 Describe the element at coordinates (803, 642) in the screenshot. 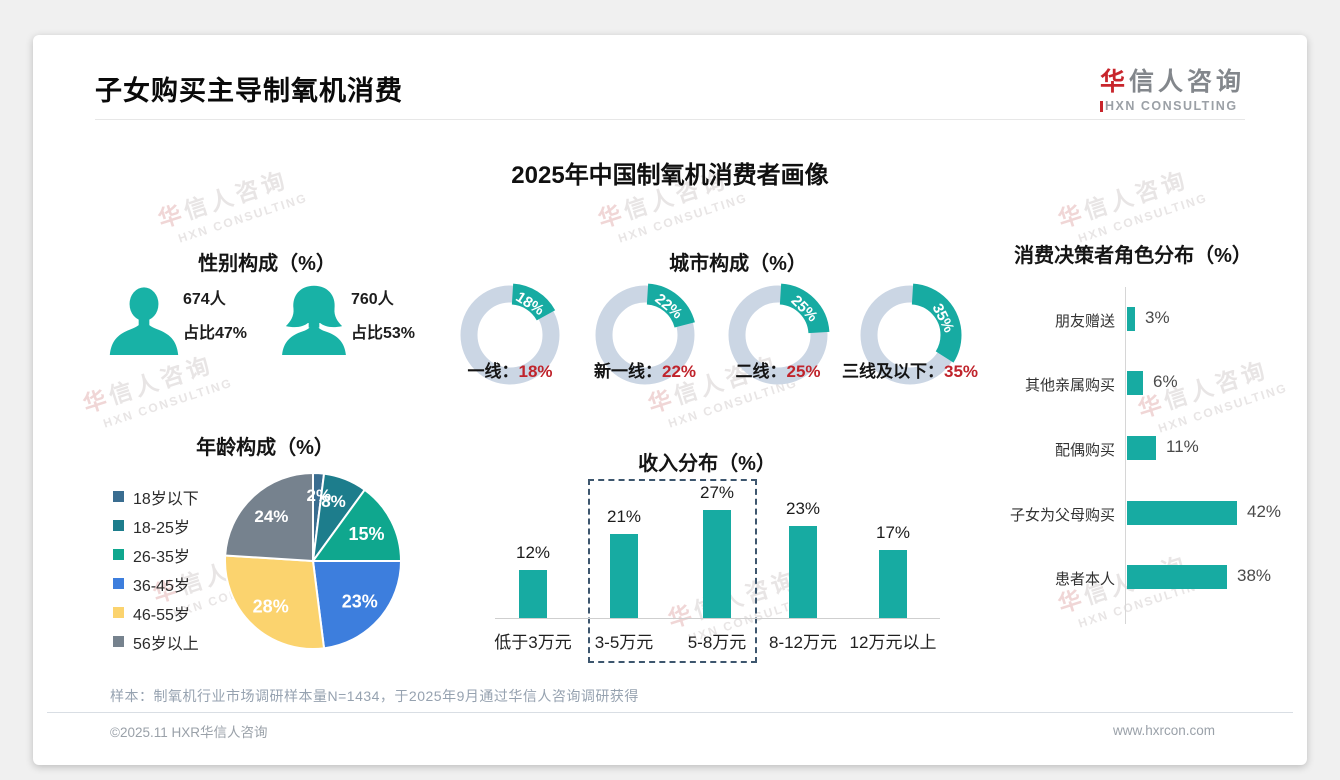

I see `income-category-label: 8-12万元` at that location.